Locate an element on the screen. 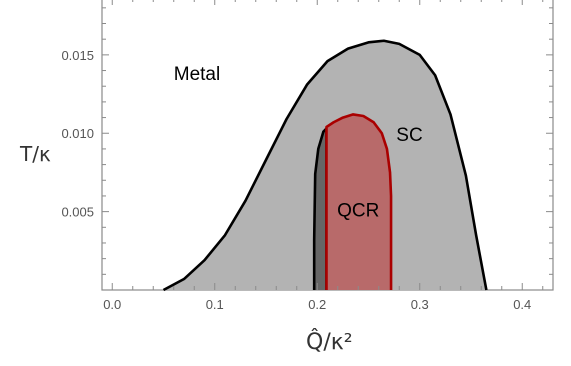 The width and height of the screenshot is (571, 366). y-tick-label: 0.010 is located at coordinates (77, 133).